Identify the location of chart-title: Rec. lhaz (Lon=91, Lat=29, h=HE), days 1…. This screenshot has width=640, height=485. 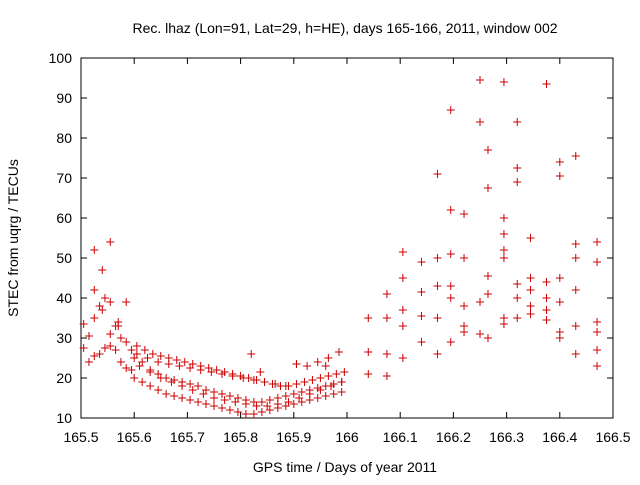
(344, 28).